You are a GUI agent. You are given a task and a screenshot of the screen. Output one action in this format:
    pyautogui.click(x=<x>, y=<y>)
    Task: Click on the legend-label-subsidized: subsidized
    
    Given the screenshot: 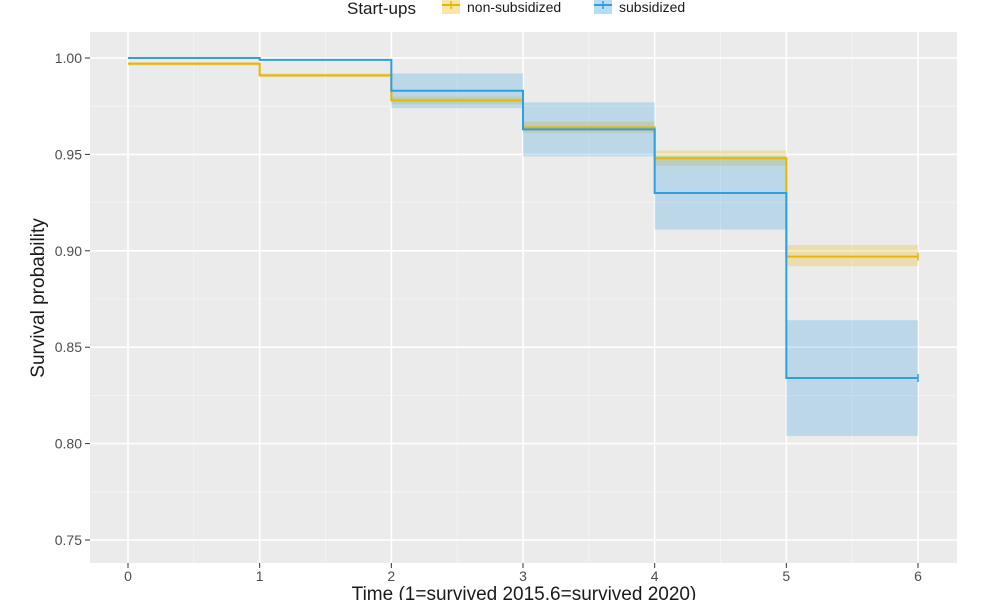 What is the action you would take?
    pyautogui.click(x=652, y=7)
    